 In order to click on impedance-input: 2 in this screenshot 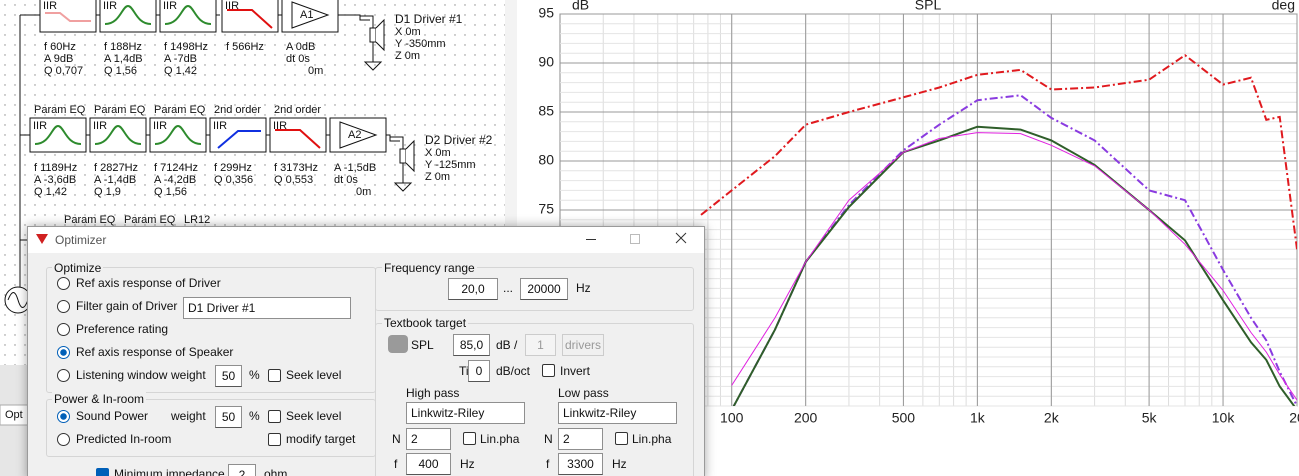, I will do `click(242, 470)`.